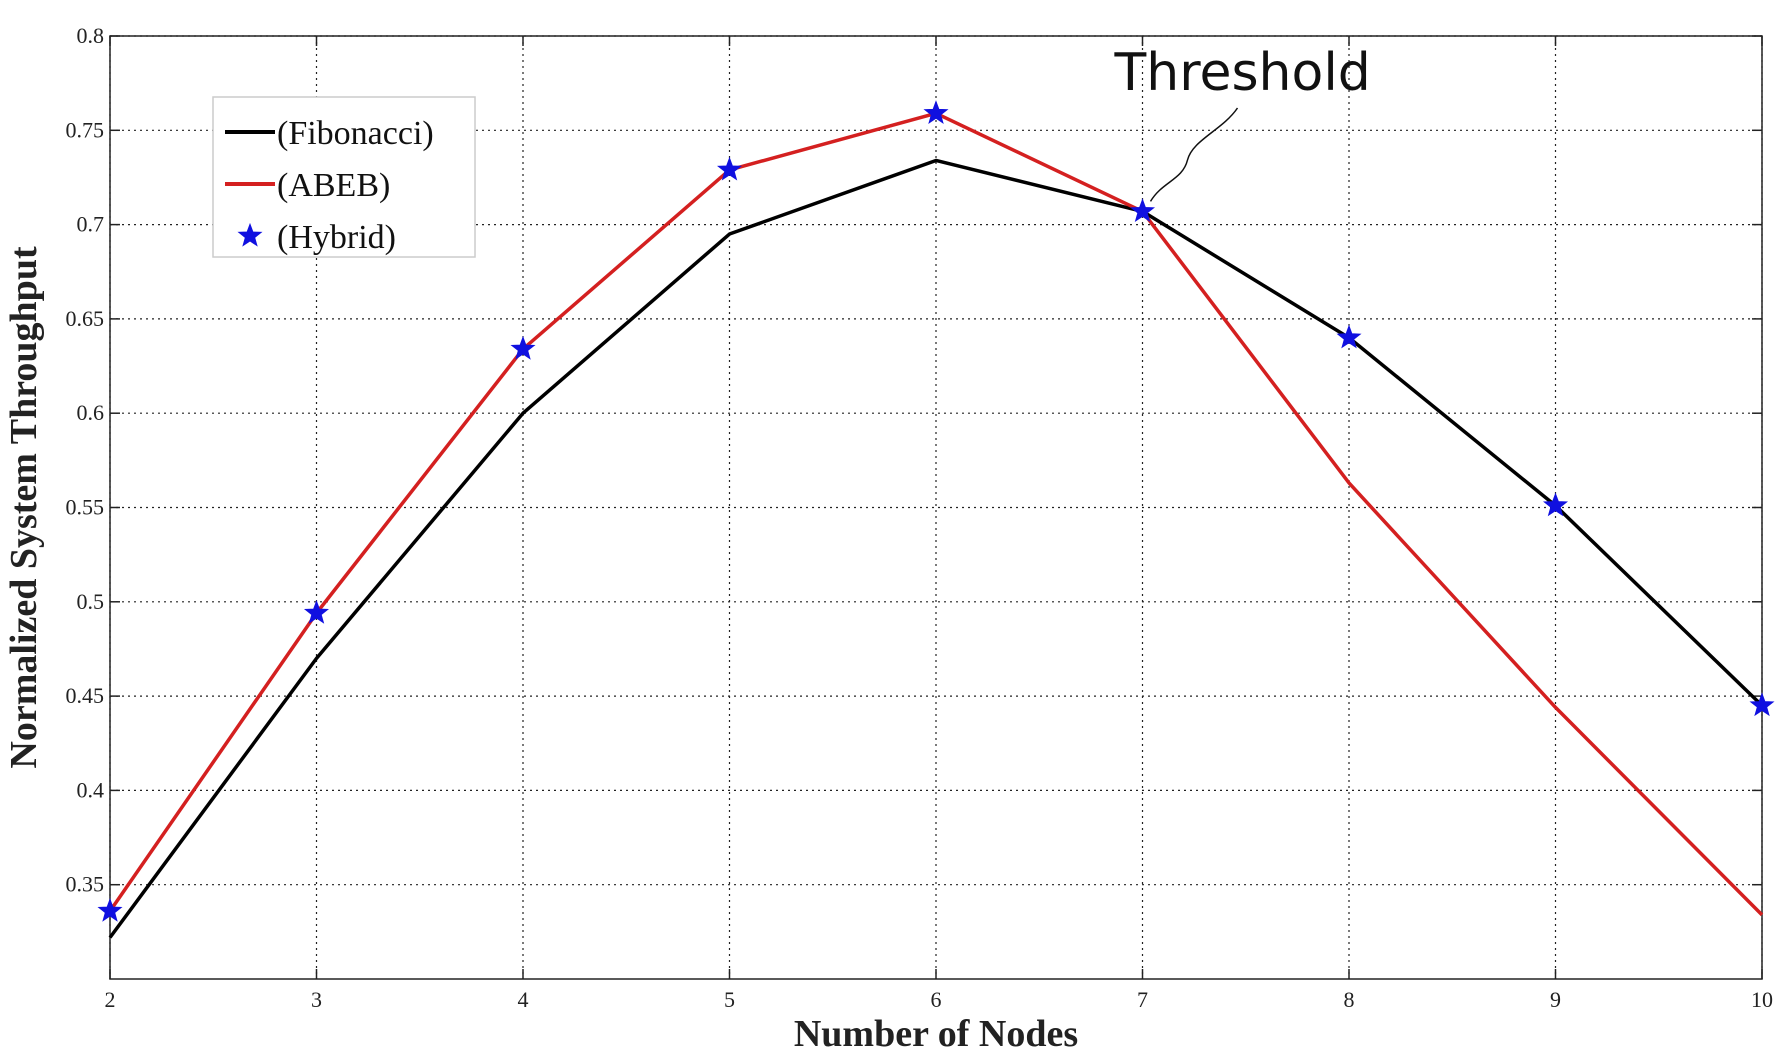  What do you see at coordinates (85, 884) in the screenshot?
I see `y-tick-label: 0.35` at bounding box center [85, 884].